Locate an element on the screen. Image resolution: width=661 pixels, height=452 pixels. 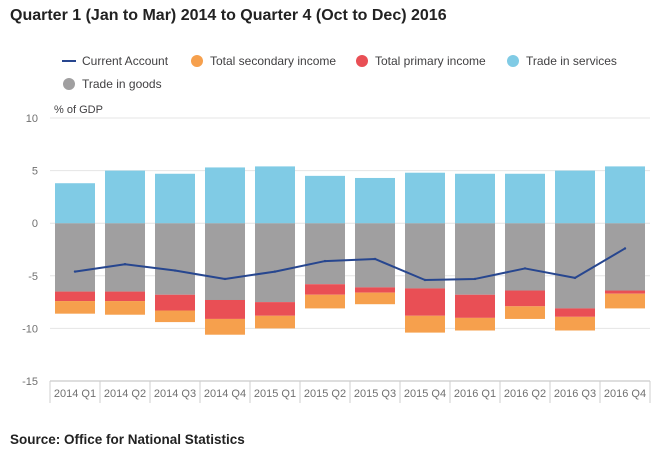
x-tick-label: 2014 Q1 is located at coordinates (75, 394).